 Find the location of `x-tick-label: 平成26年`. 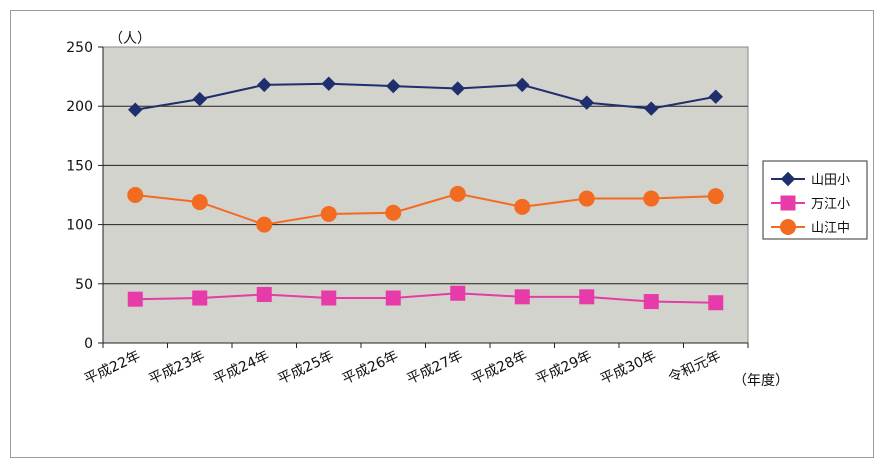

x-tick-label: 平成26年 is located at coordinates (370, 368).